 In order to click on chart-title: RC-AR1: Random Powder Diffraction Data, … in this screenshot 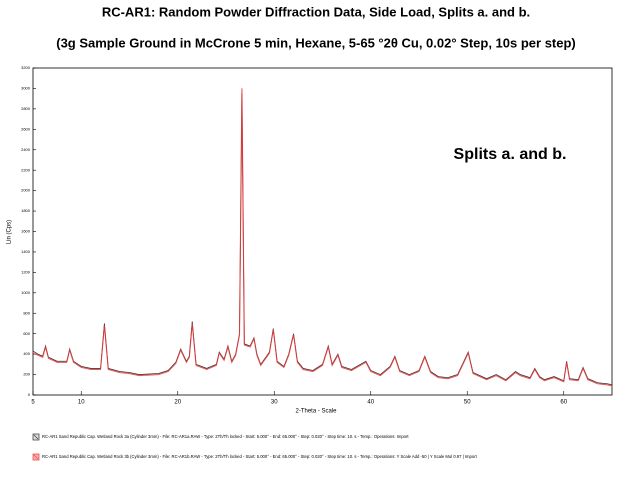, I will do `click(316, 11)`.